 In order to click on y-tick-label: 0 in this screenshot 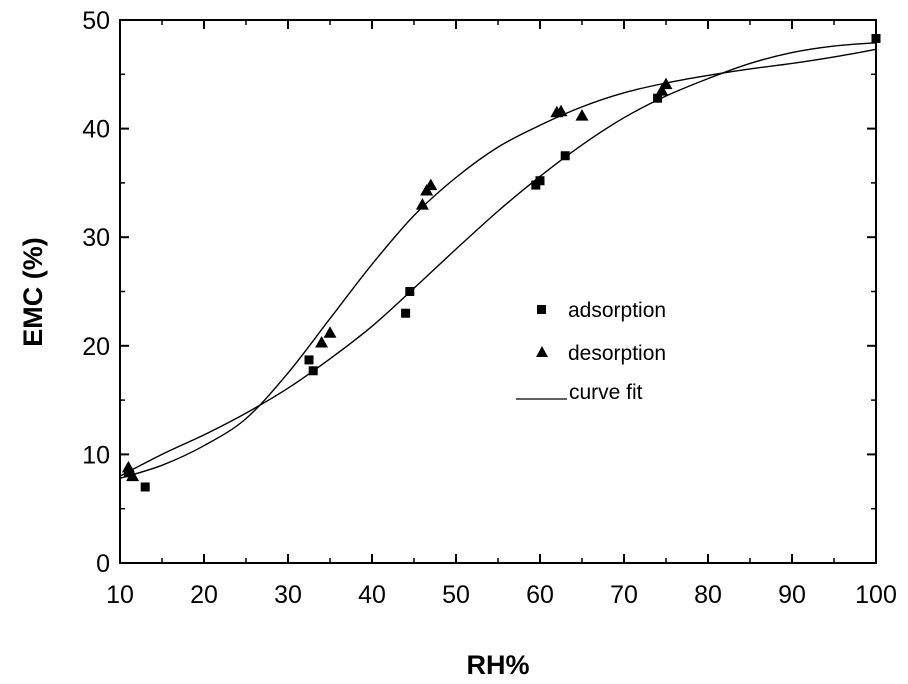, I will do `click(103, 564)`.